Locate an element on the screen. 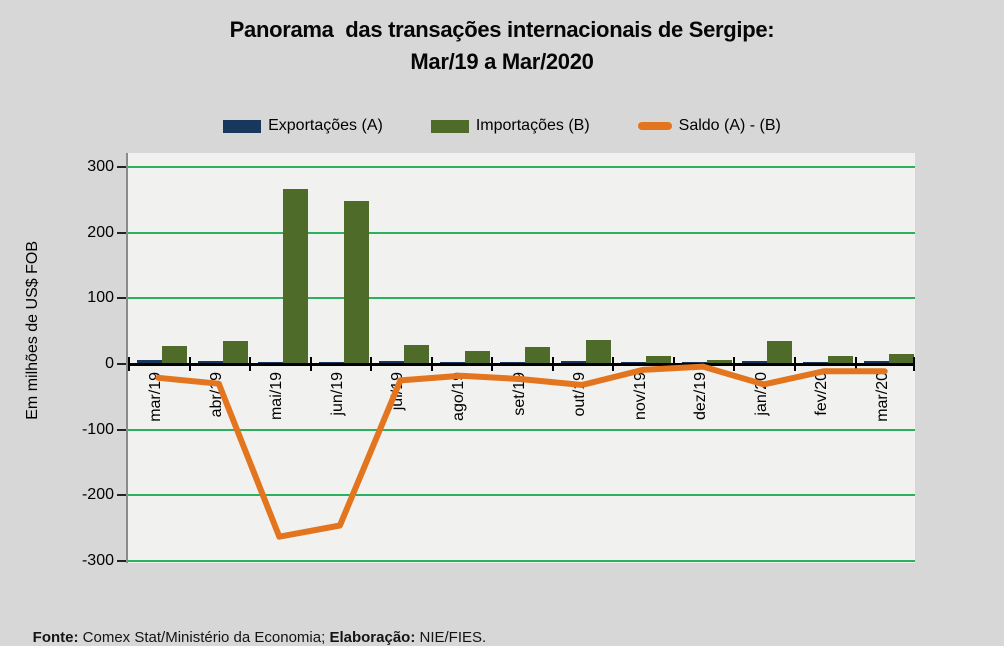 The height and width of the screenshot is (665, 1004). legend-item: Importações (B) is located at coordinates (510, 126).